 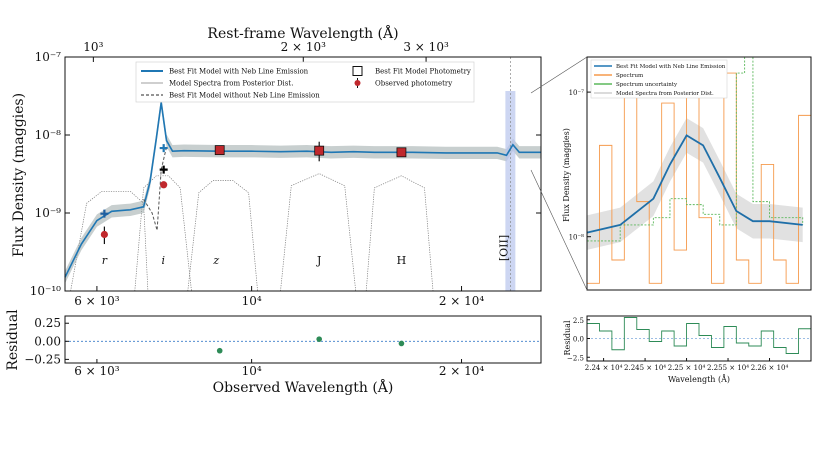 What do you see at coordinates (575, 358) in the screenshot?
I see `y-tick-label: −2.5` at bounding box center [575, 358].